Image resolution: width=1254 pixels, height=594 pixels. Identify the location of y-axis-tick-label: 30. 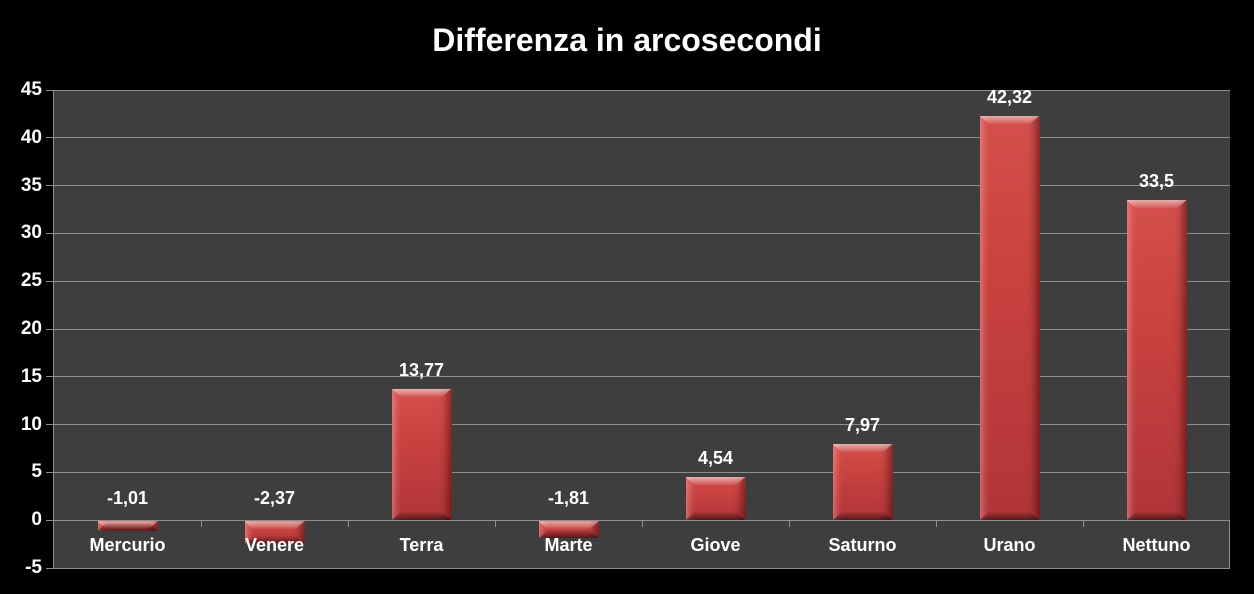
(31, 233).